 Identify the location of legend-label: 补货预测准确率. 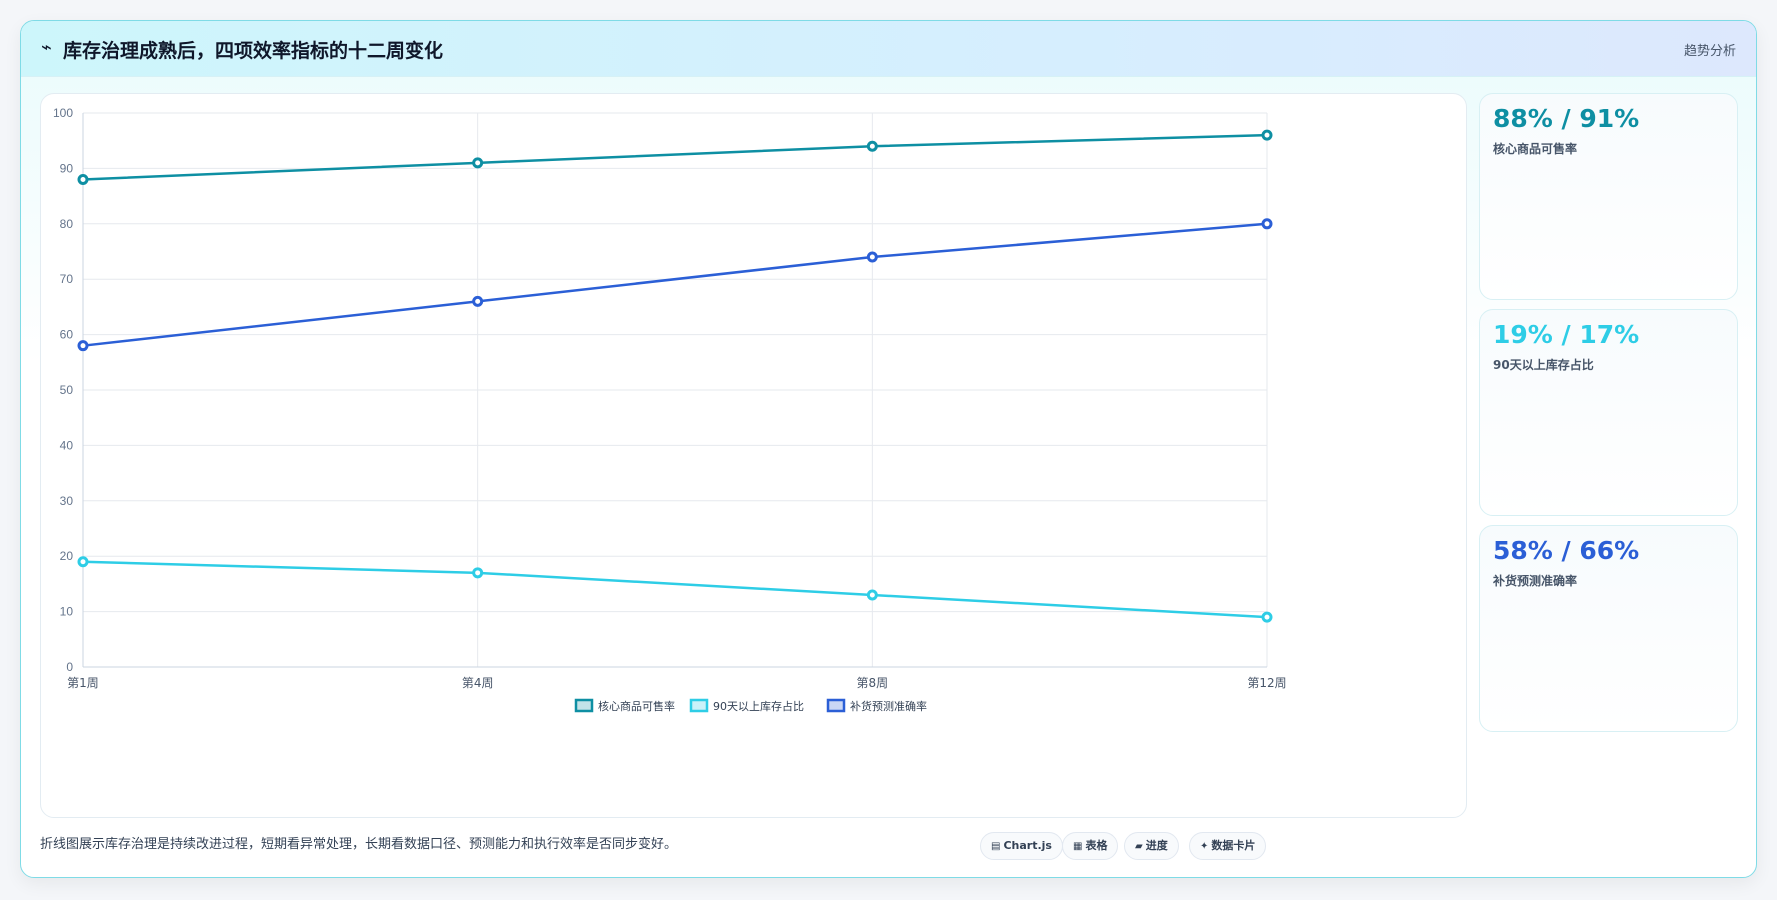
(888, 706).